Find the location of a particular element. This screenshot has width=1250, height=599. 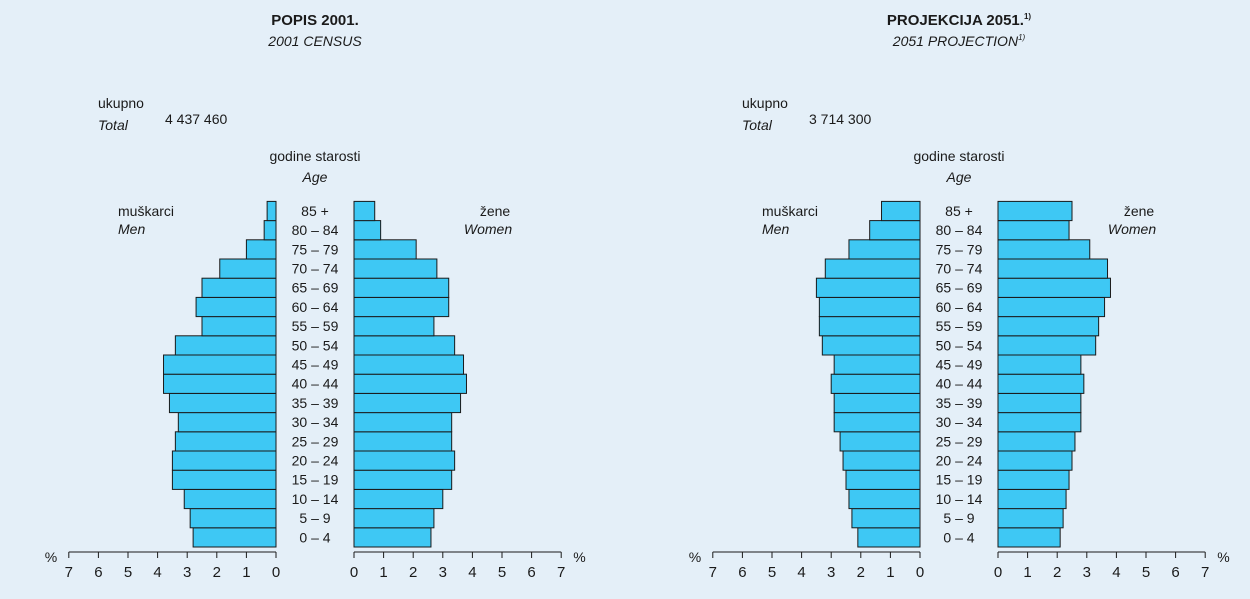

age-group-label: 70 – 74 is located at coordinates (959, 269).